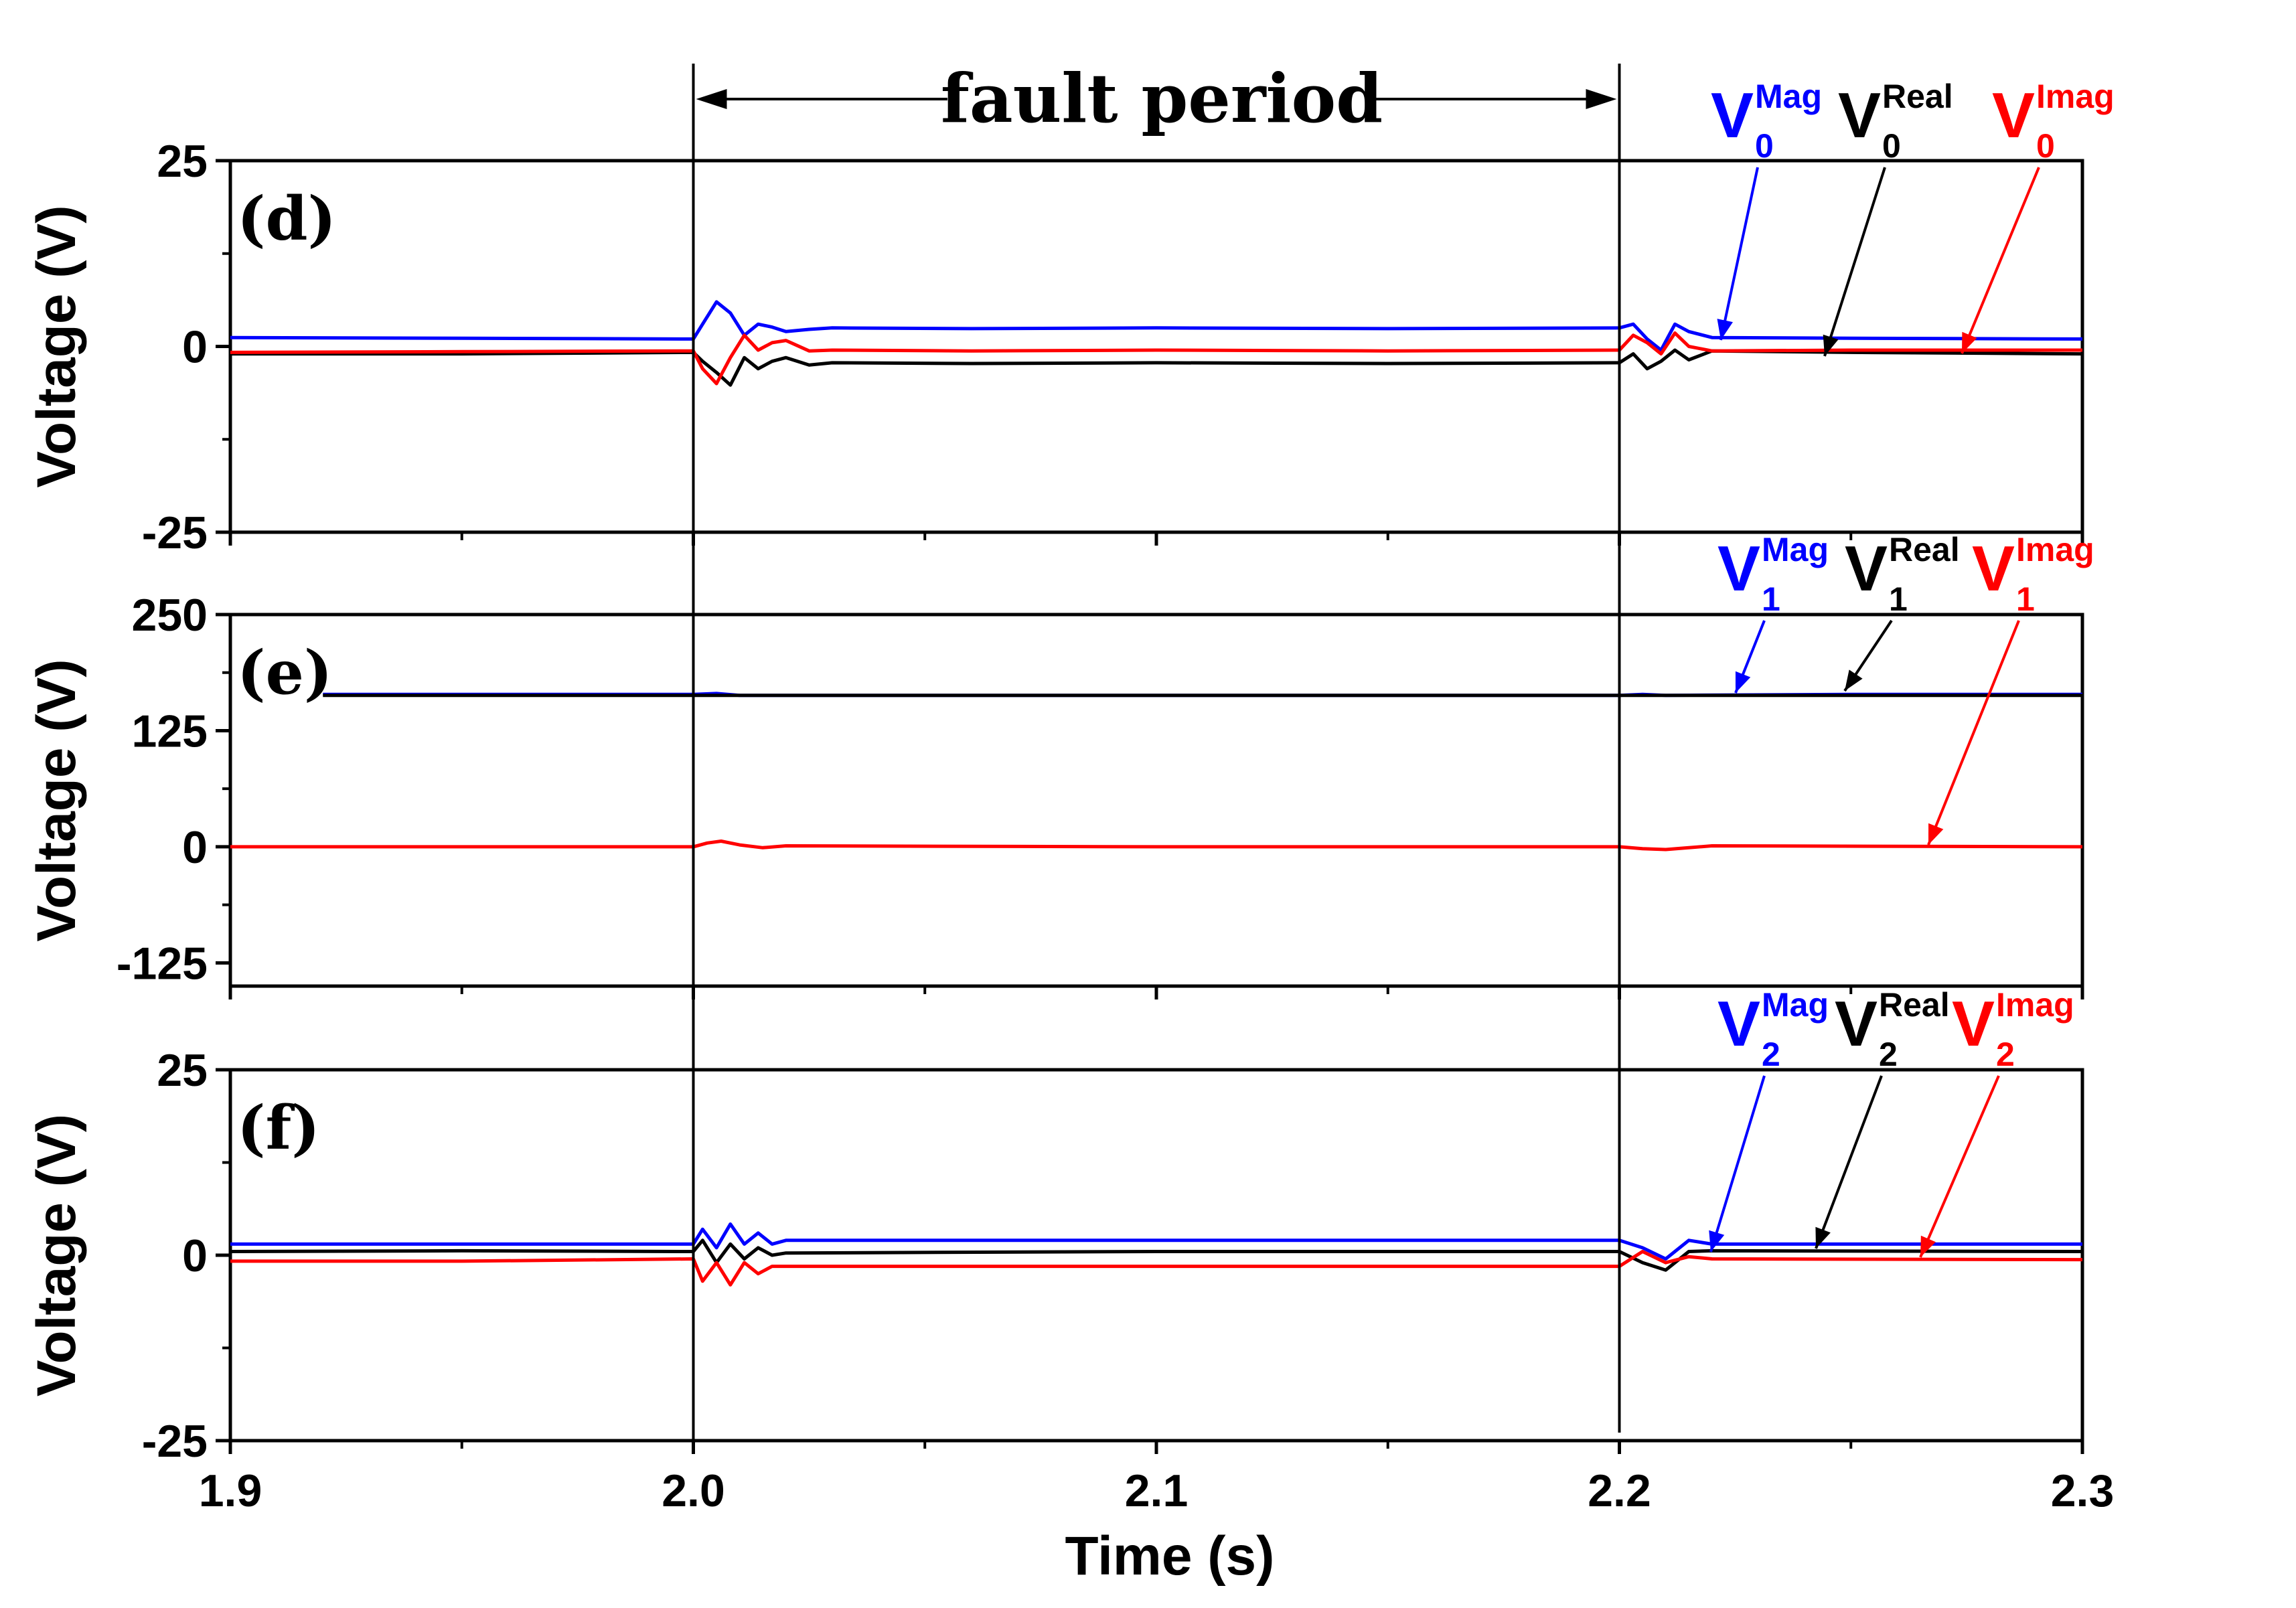 Image resolution: width=2296 pixels, height=1608 pixels. I want to click on legend-imag: V Imag 1, so click(2010, 688).